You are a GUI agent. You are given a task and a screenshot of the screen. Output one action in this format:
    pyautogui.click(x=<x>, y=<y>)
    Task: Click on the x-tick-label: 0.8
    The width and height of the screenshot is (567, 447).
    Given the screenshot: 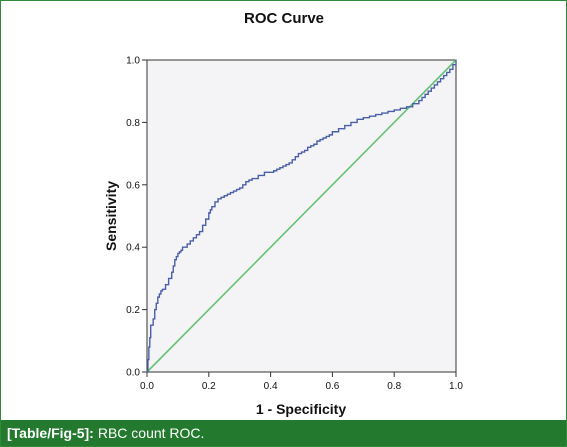 What is the action you would take?
    pyautogui.click(x=394, y=386)
    